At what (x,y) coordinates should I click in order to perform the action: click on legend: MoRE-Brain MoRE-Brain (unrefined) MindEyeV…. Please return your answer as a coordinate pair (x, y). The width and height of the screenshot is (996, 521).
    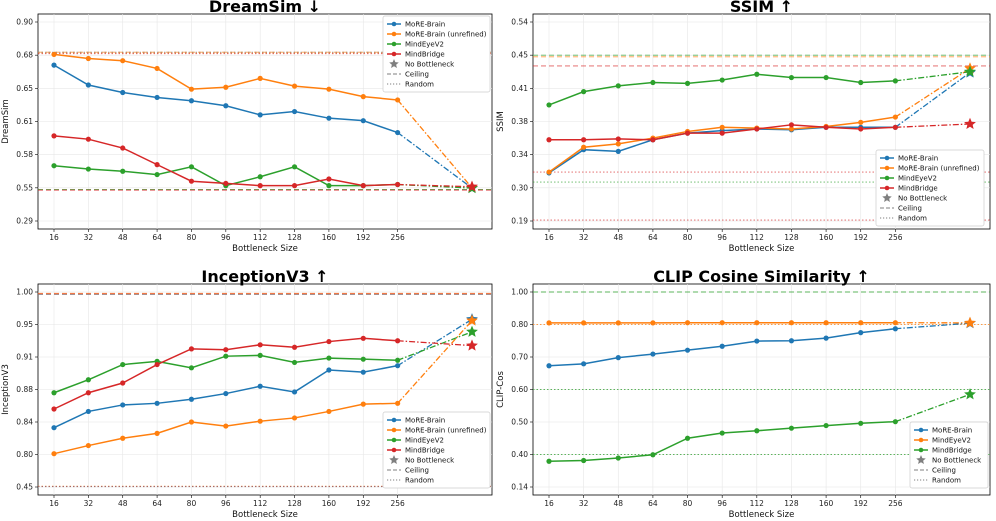
    Looking at the image, I should click on (436, 450).